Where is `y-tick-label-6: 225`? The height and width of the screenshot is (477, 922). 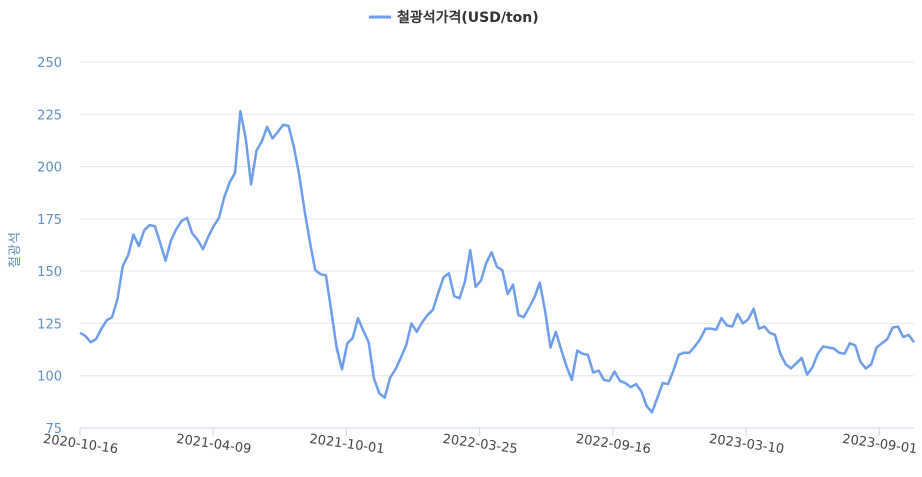
y-tick-label-6: 225 is located at coordinates (49, 115).